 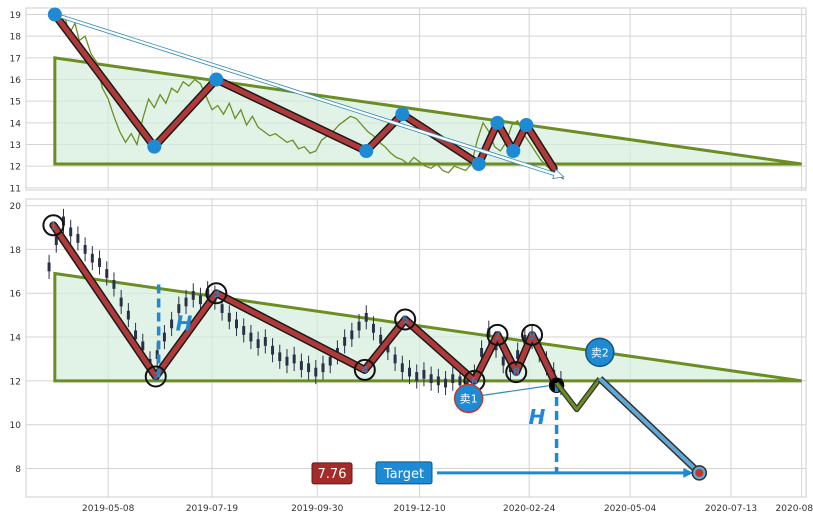 What do you see at coordinates (15, 59) in the screenshot?
I see `y-tick-label: 17` at bounding box center [15, 59].